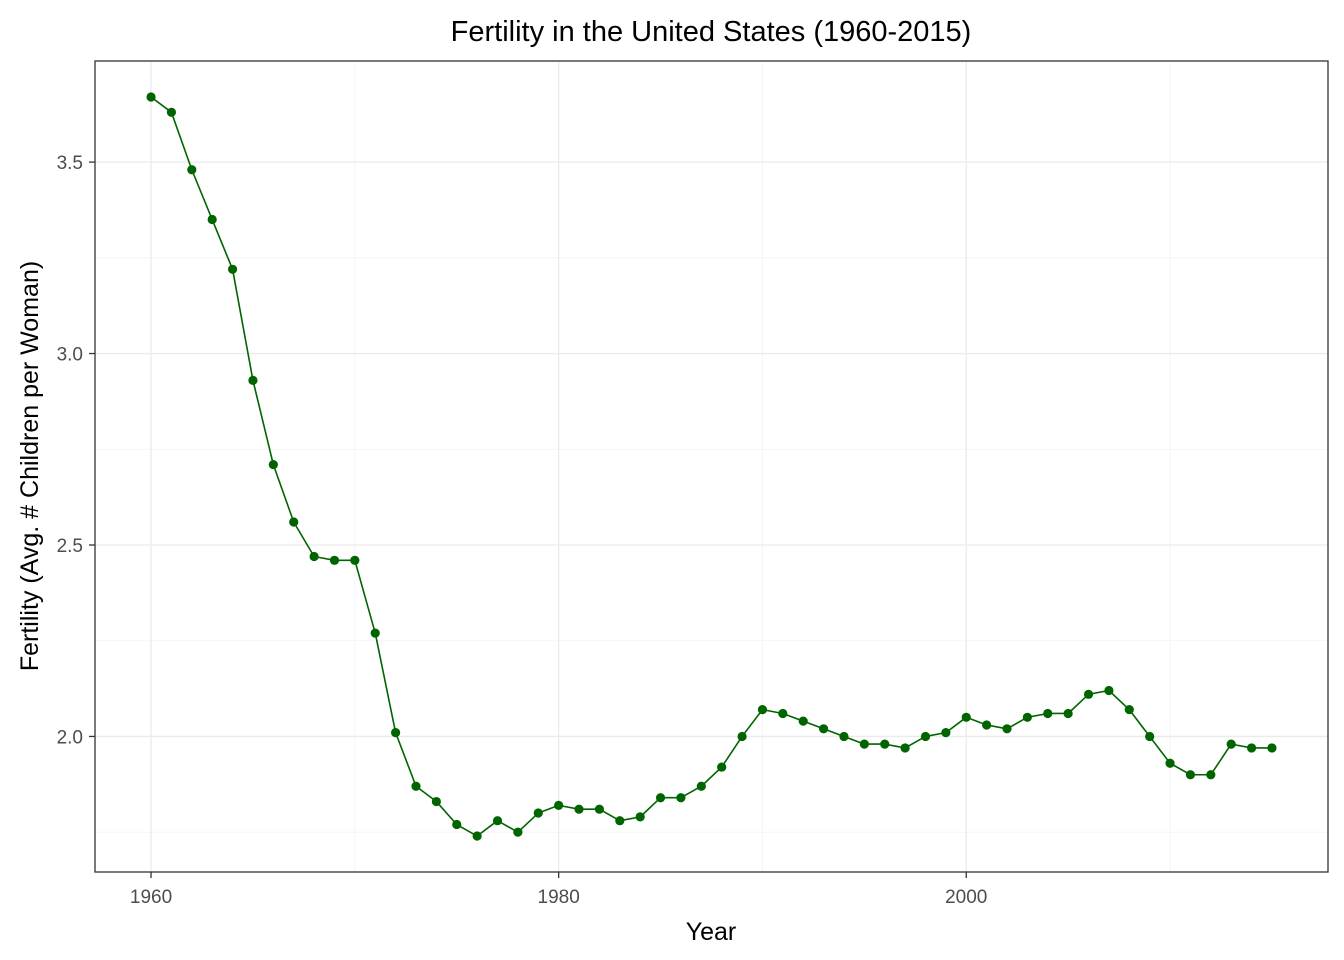 The width and height of the screenshot is (1344, 960). Describe the element at coordinates (151, 897) in the screenshot. I see `x-tick-label: 1960` at that location.